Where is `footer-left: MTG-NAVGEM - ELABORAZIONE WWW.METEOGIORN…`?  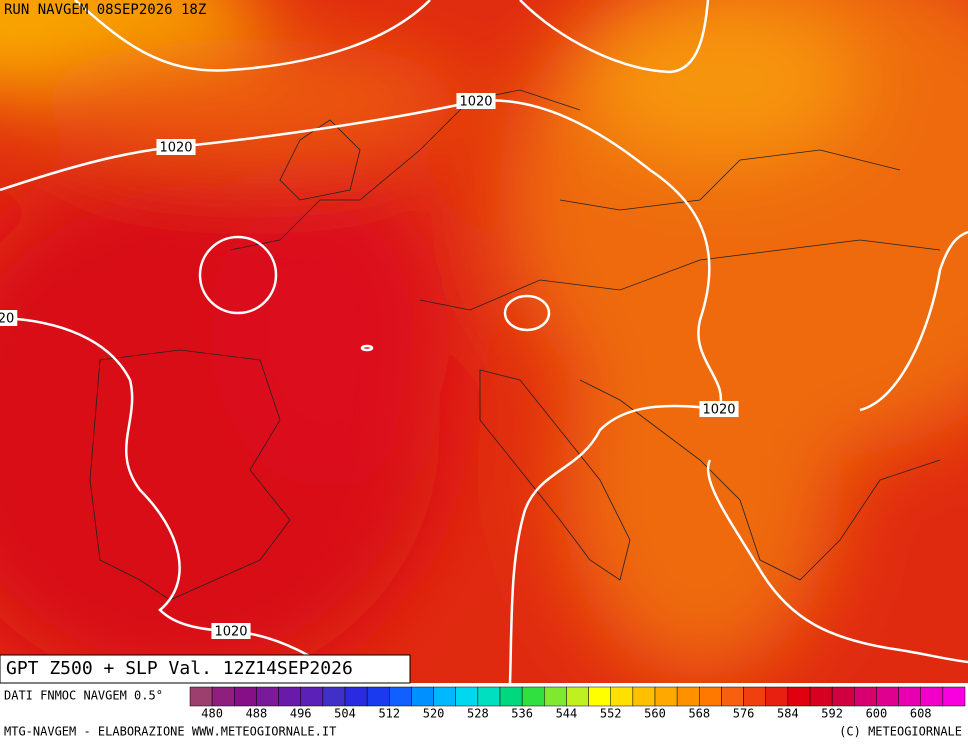 footer-left: MTG-NAVGEM - ELABORAZIONE WWW.METEOGIORN… is located at coordinates (170, 732).